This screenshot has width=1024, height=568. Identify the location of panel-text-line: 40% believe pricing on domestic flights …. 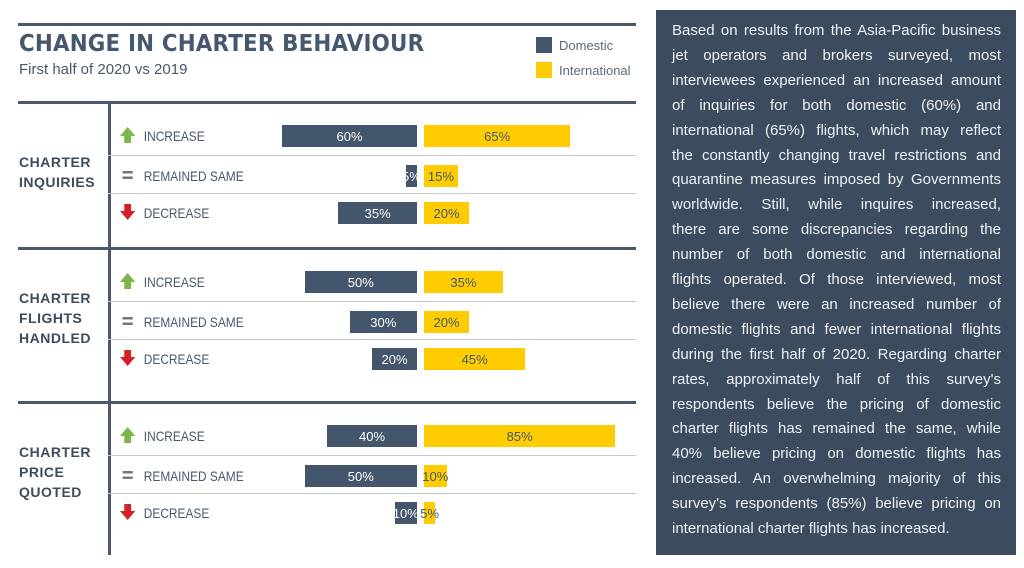
(836, 454).